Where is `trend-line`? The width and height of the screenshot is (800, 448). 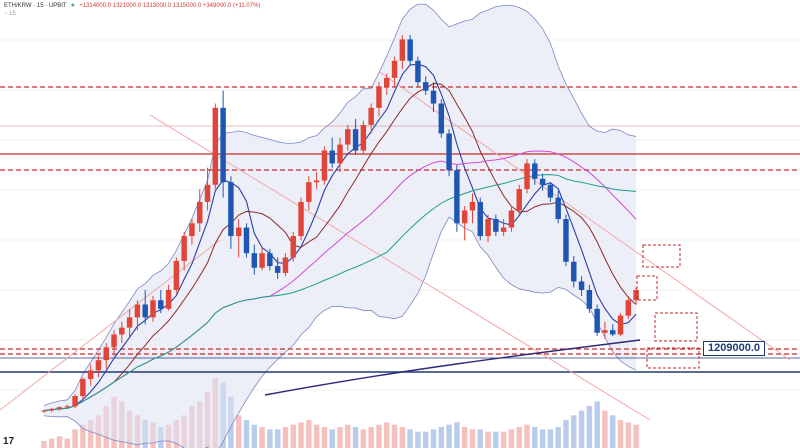
trend-line is located at coordinates (110, 325).